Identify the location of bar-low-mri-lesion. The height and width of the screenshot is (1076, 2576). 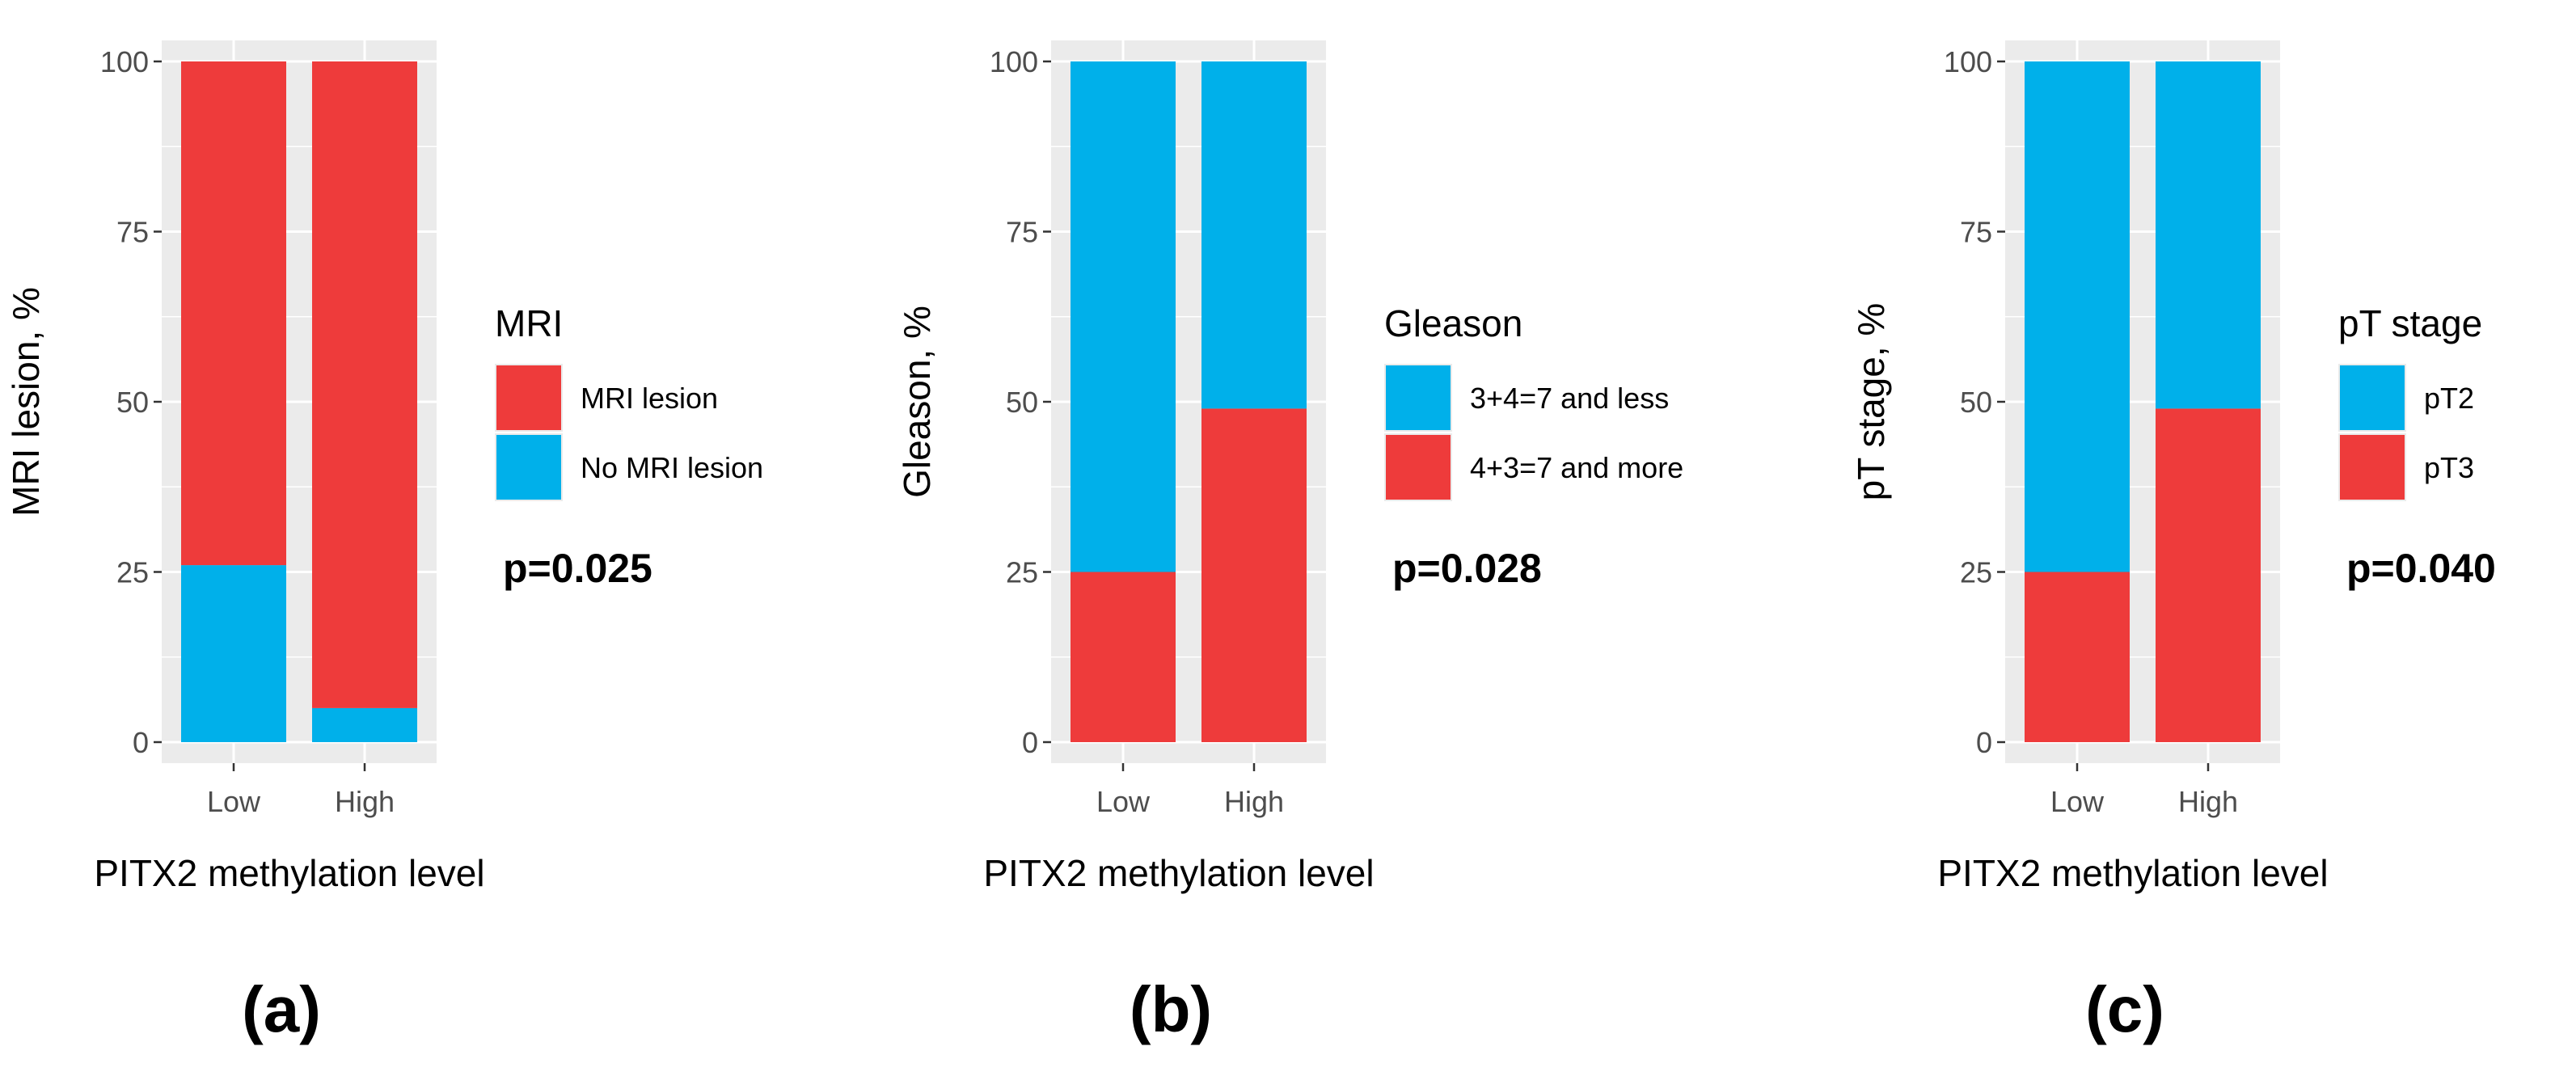
(233, 313).